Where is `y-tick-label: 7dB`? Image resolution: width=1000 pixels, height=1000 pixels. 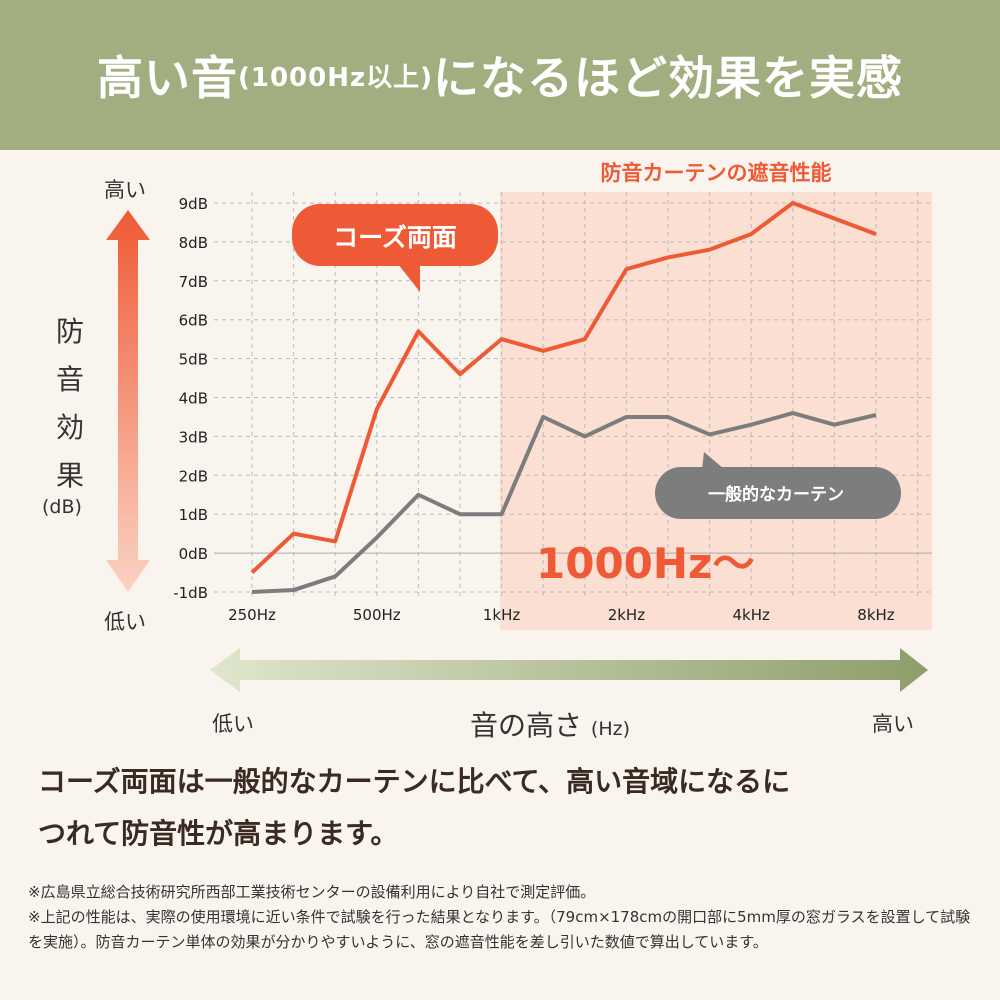
y-tick-label: 7dB is located at coordinates (193, 282).